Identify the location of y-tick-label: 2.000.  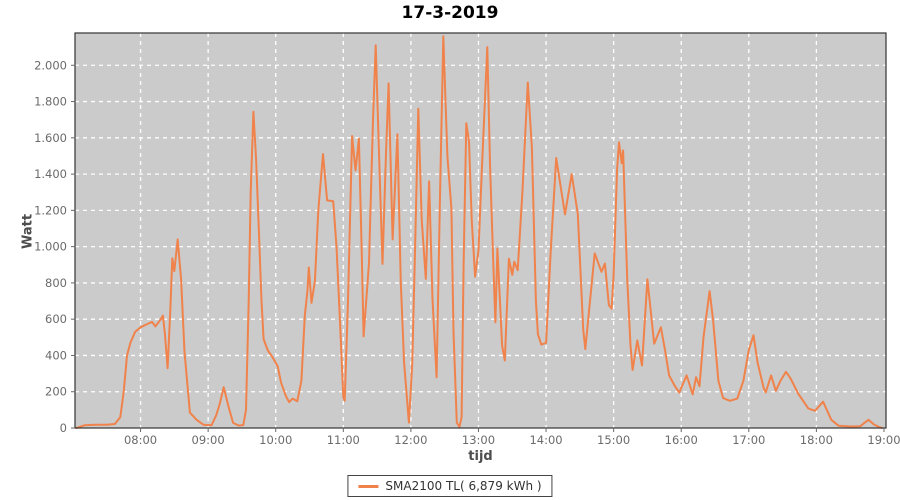
(50, 65).